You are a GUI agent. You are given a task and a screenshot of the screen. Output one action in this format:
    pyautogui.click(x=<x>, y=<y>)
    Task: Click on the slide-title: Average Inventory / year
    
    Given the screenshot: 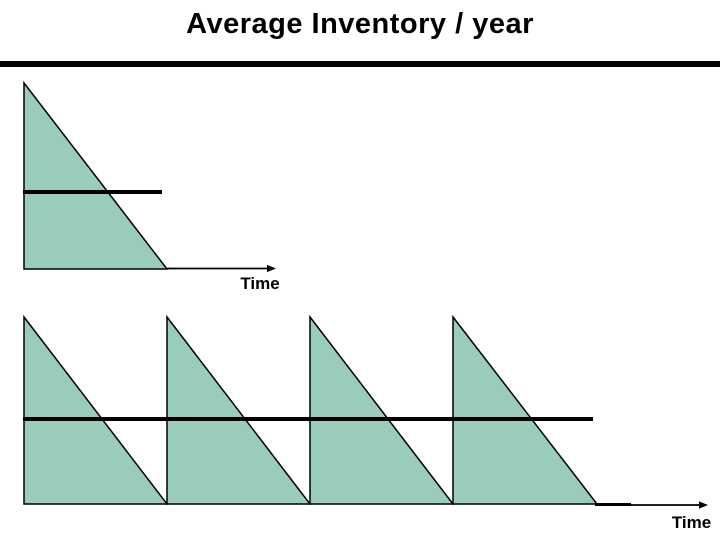 What is the action you would take?
    pyautogui.click(x=360, y=24)
    